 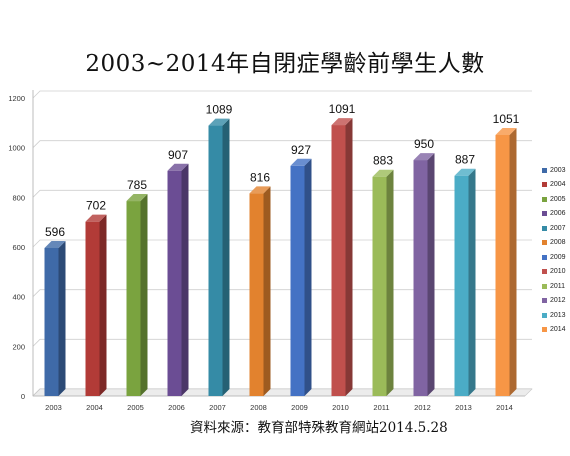 I want to click on legend-label: 2009, so click(x=558, y=257).